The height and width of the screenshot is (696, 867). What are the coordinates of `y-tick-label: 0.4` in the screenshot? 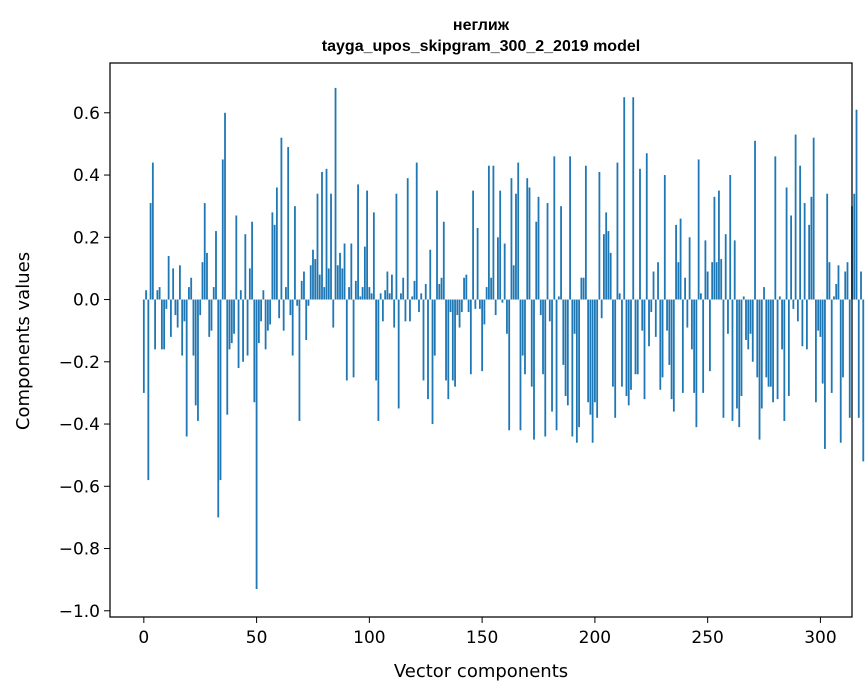 It's located at (86, 176).